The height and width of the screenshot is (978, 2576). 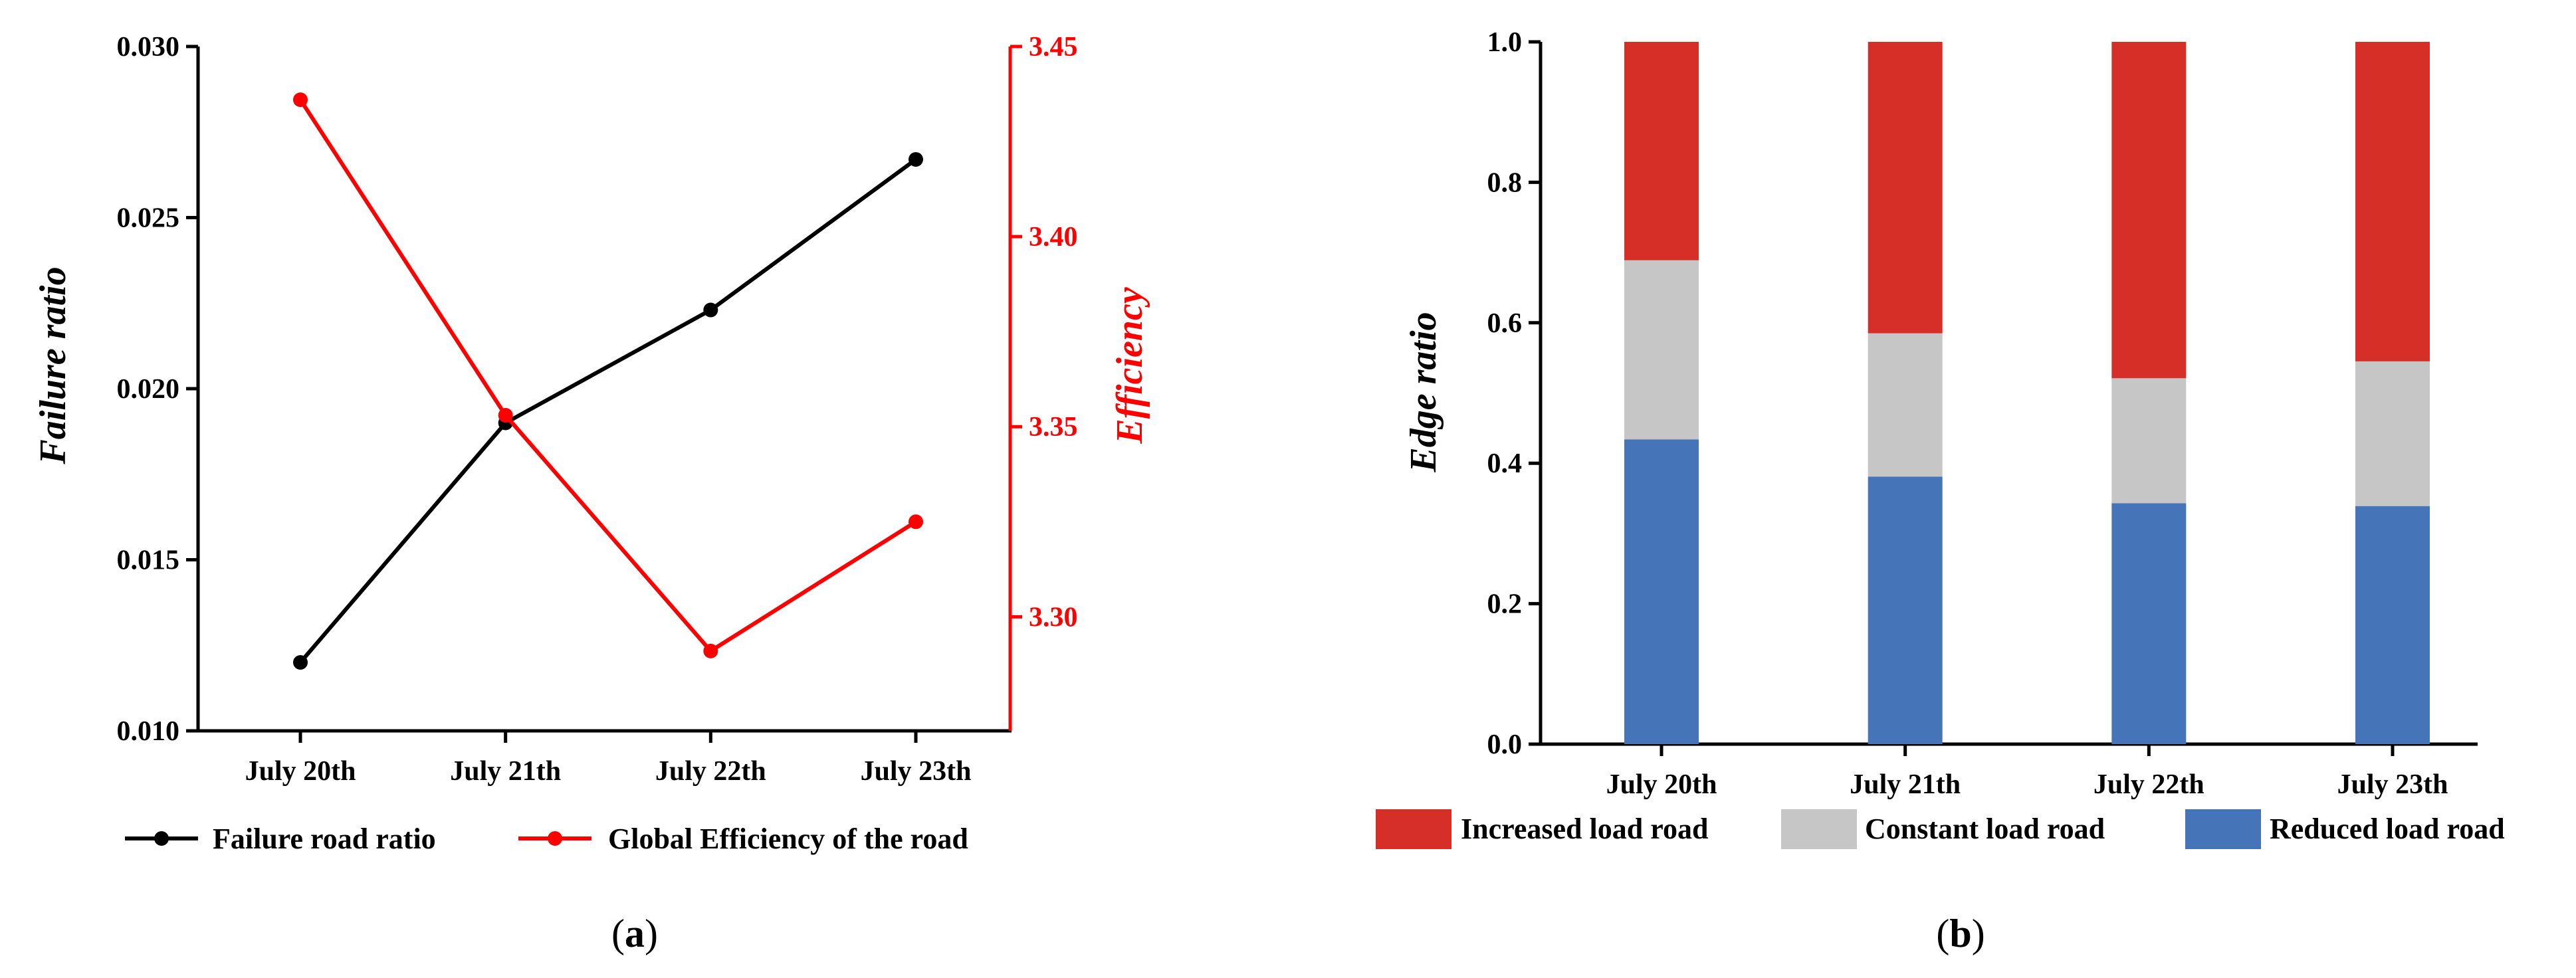 I want to click on panel-a-left-axis-title: Failure ratio, so click(x=53, y=365).